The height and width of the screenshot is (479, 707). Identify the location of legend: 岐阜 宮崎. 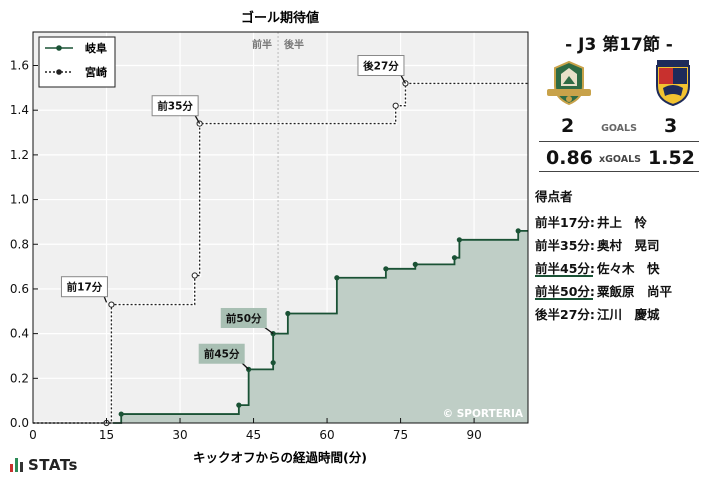
(77, 62).